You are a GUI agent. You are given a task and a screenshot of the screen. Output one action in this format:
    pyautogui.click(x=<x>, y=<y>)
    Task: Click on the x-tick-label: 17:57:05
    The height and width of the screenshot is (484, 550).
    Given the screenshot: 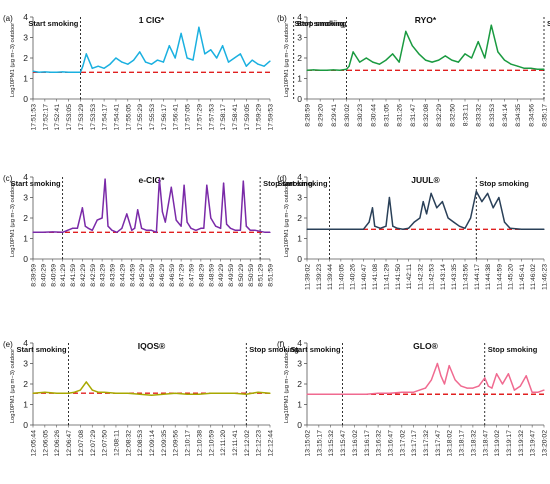 What is the action you would take?
    pyautogui.click(x=188, y=117)
    